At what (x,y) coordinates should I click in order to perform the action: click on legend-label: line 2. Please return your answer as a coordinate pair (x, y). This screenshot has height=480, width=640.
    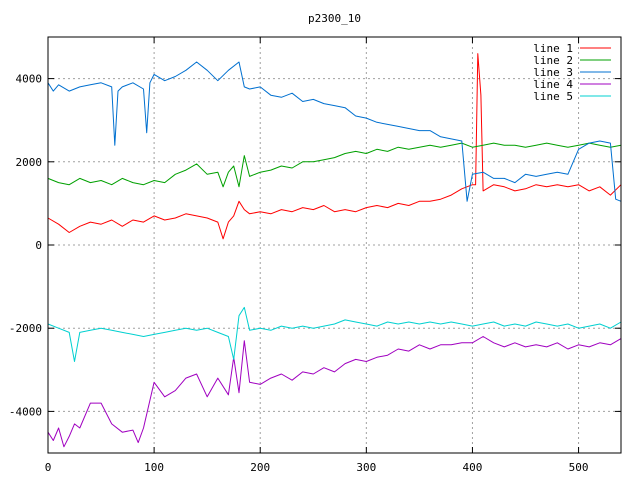
    Looking at the image, I should click on (553, 60).